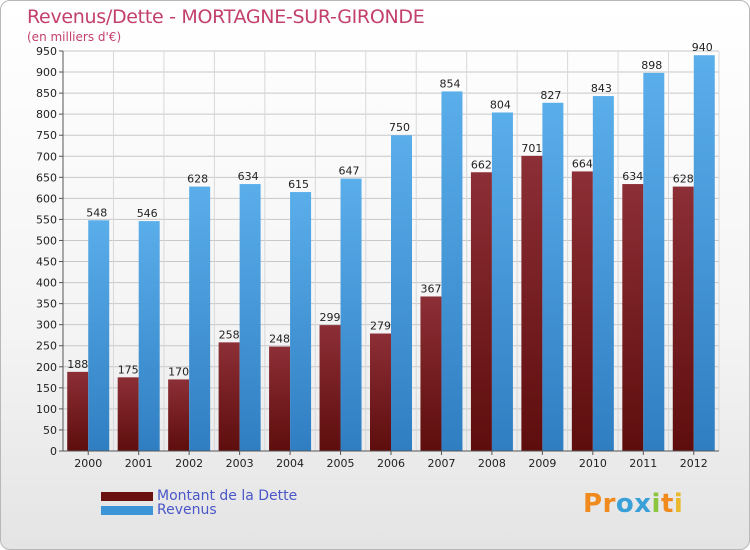  I want to click on y-tick-label: 800, so click(46, 114).